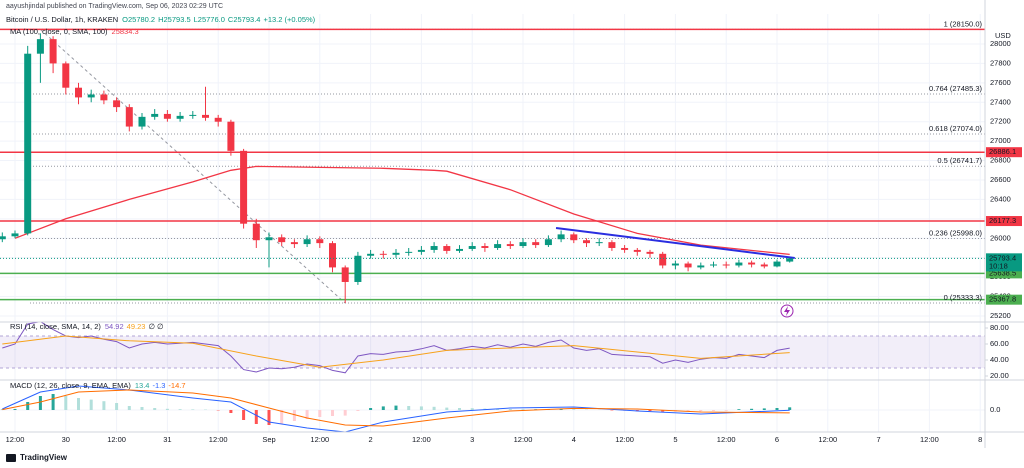 This screenshot has width=1024, height=468. What do you see at coordinates (268, 439) in the screenshot?
I see `x-tick-label: Sep` at bounding box center [268, 439].